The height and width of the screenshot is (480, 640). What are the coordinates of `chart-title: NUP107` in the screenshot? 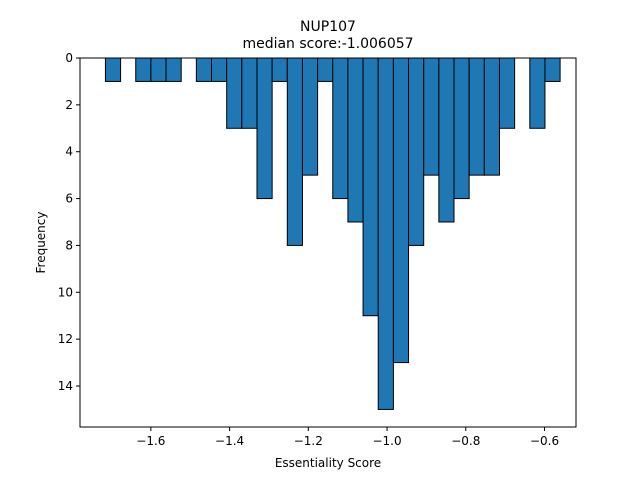 It's located at (328, 27).